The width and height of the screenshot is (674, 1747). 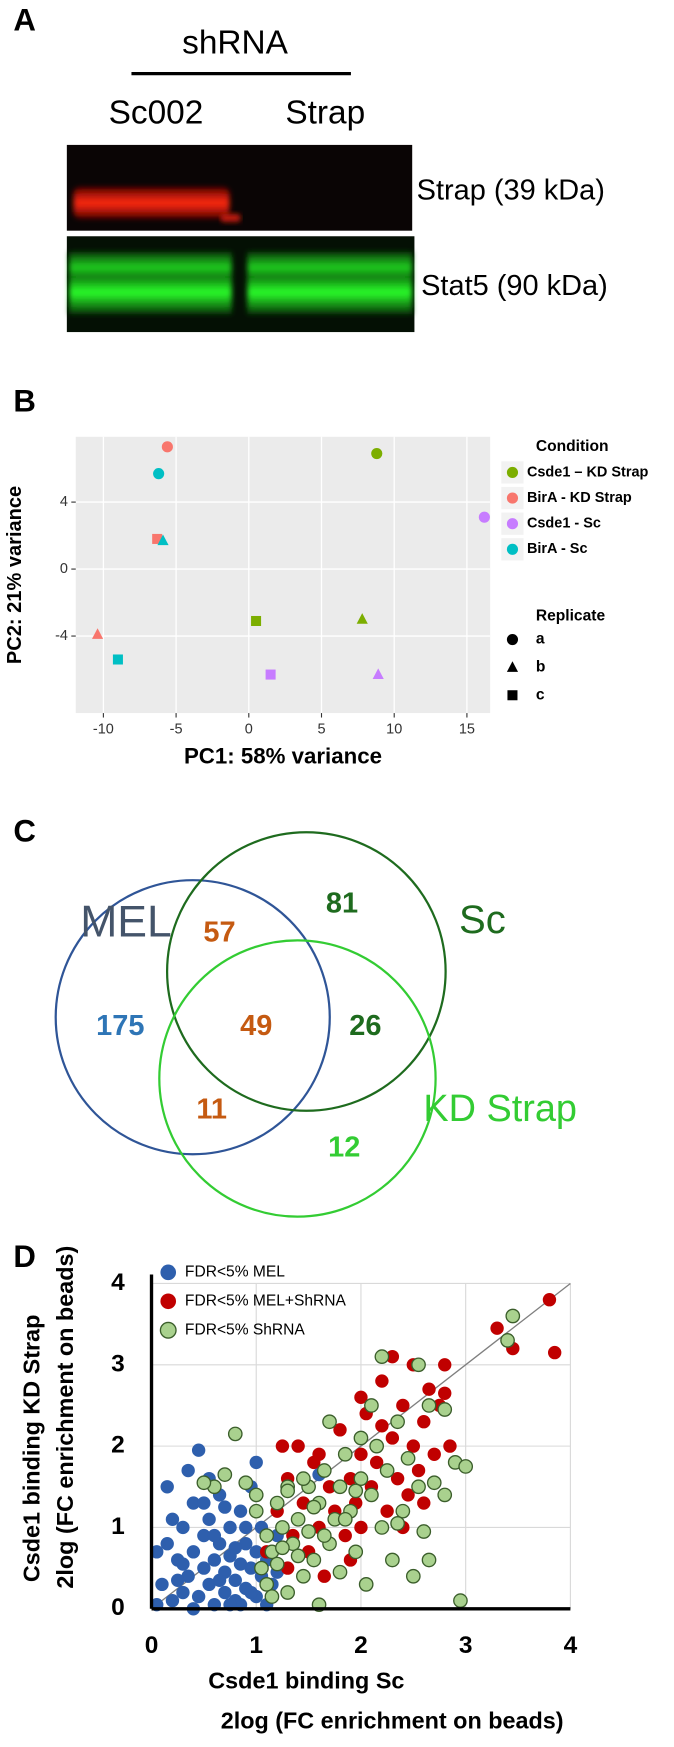 What do you see at coordinates (24, 401) in the screenshot?
I see `panel-letter: B` at bounding box center [24, 401].